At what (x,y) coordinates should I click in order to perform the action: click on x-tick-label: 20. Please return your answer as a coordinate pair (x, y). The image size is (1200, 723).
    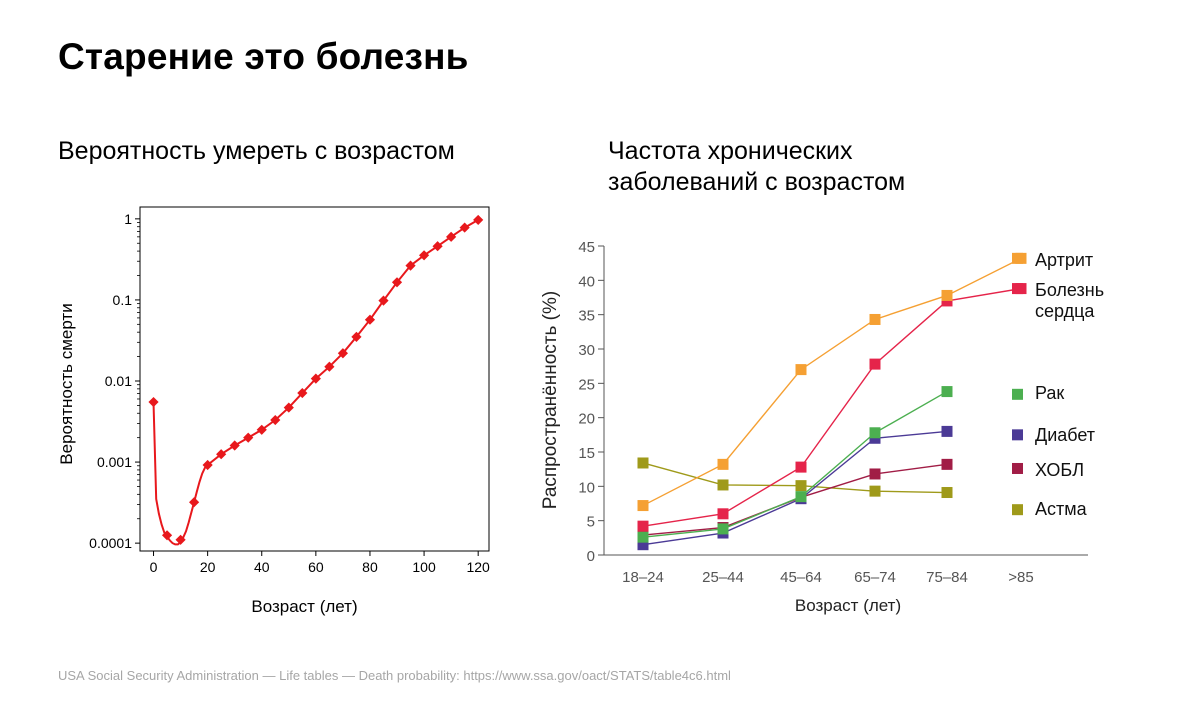
    Looking at the image, I should click on (208, 567).